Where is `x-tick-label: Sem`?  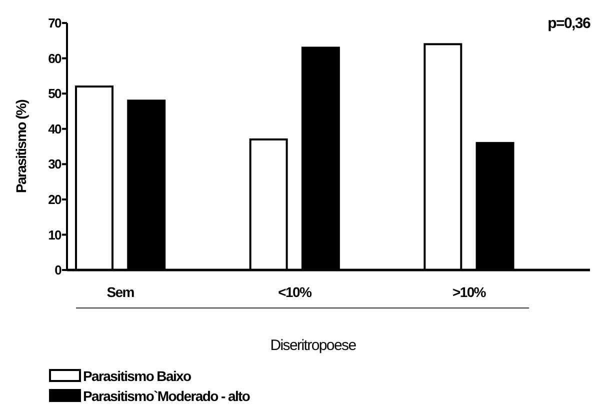 x-tick-label: Sem is located at coordinates (120, 292).